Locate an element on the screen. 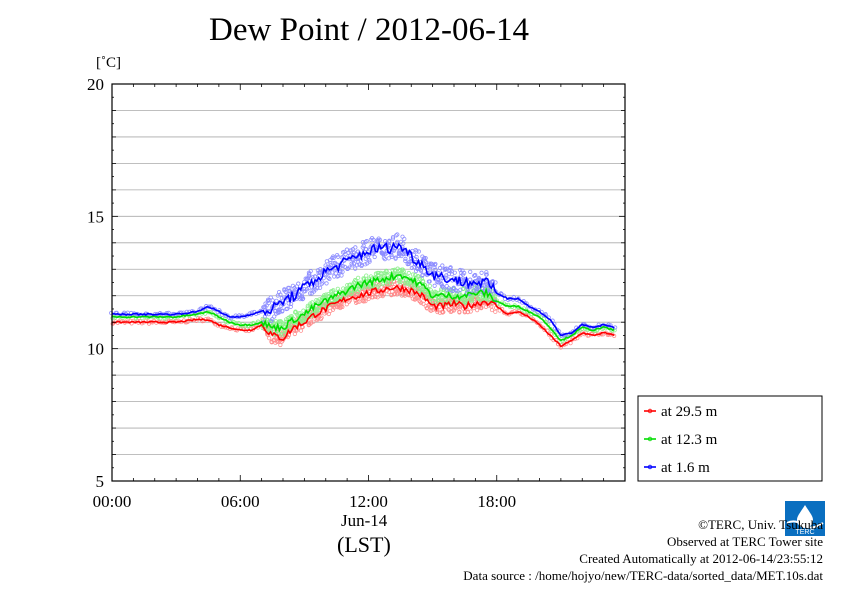 Image resolution: width=842 pixels, height=595 pixels. legend-label: at 1.6 m is located at coordinates (685, 468).